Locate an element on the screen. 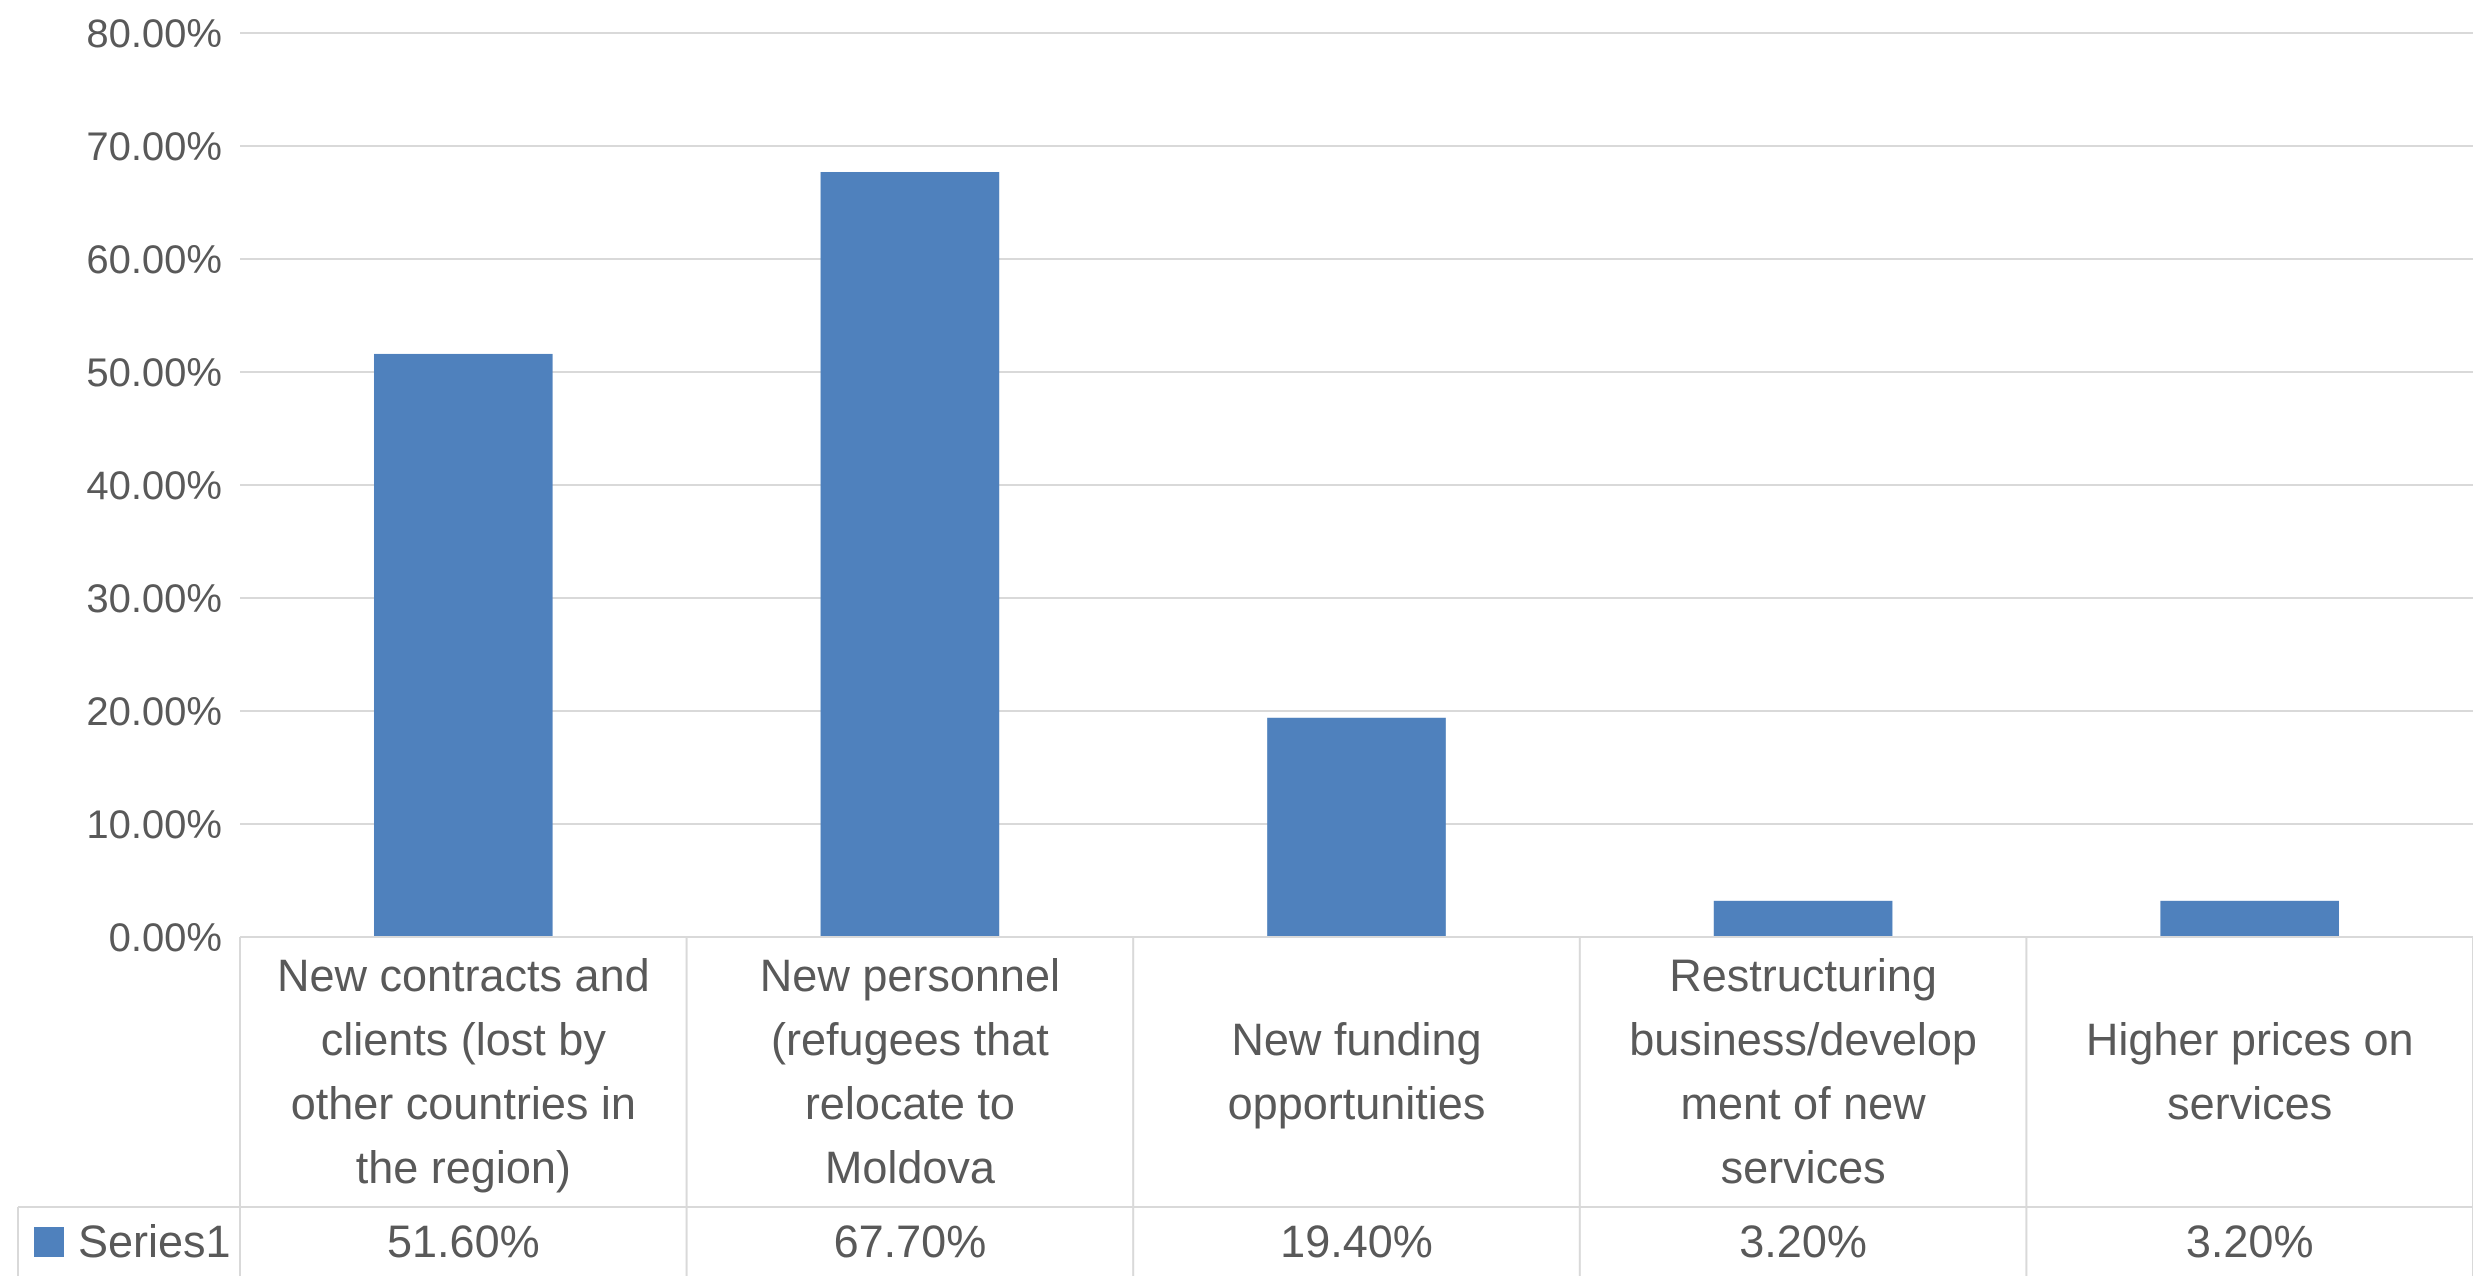 Image resolution: width=2473 pixels, height=1276 pixels. y-tick-label: 50.00% is located at coordinates (154, 373).